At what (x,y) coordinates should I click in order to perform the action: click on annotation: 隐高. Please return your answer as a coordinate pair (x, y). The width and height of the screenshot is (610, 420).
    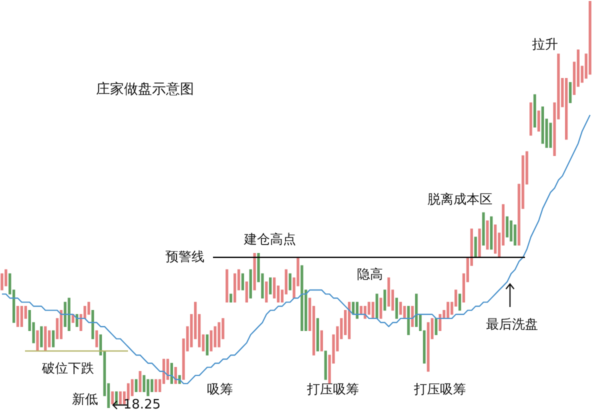
    Looking at the image, I should click on (370, 274).